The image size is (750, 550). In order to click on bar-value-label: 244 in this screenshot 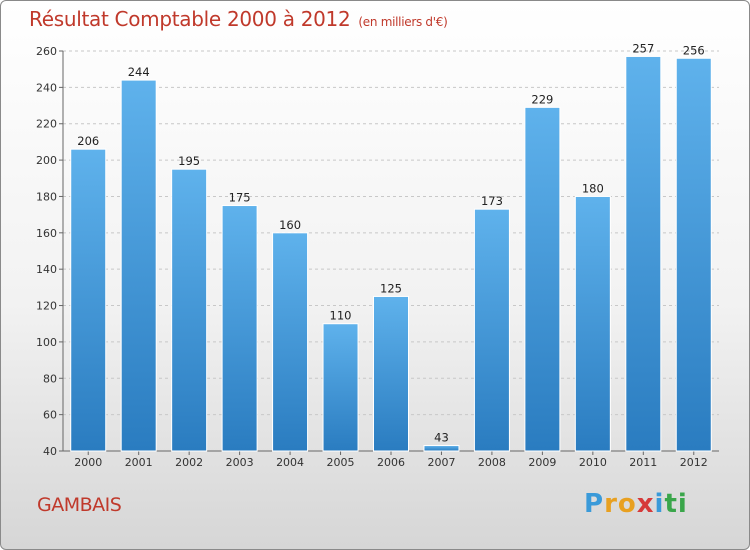, I will do `click(139, 72)`.